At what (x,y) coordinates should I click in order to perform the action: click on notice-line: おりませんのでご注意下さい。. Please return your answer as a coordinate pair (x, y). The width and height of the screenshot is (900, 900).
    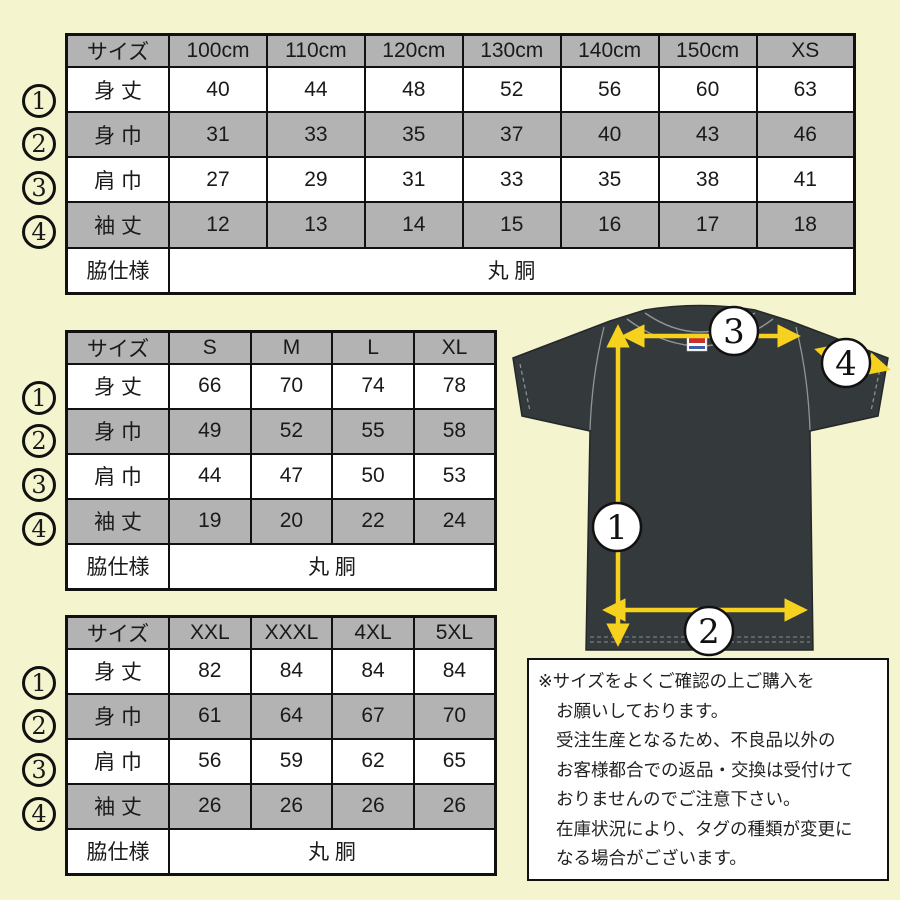
    Looking at the image, I should click on (678, 799).